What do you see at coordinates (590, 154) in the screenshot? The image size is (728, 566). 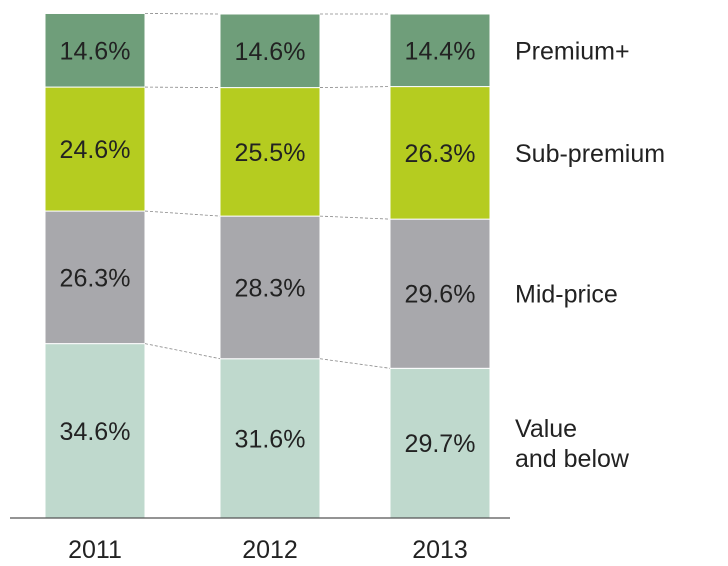 I see `legend-label: Sub-premium` at bounding box center [590, 154].